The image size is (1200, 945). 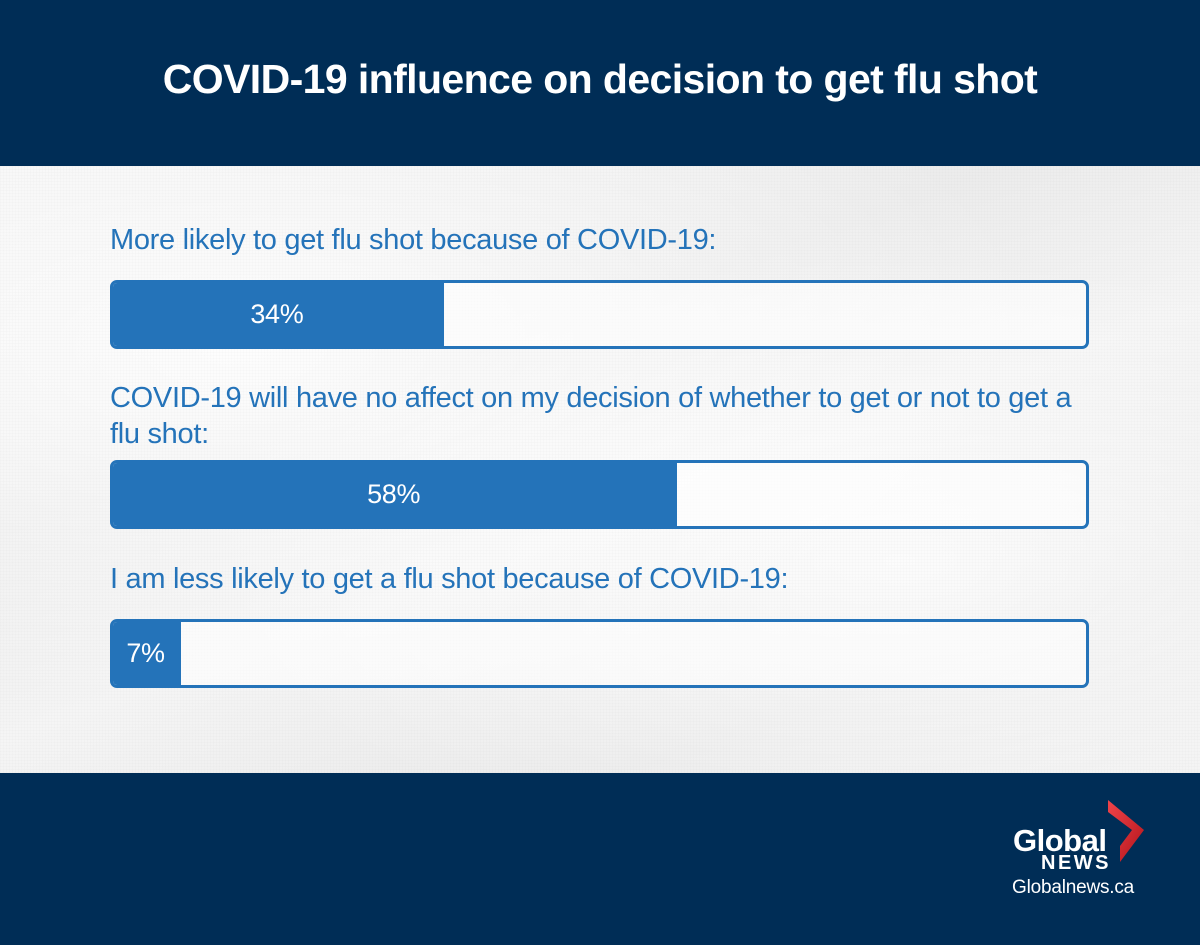 I want to click on logo-url: Globalnews.ca, so click(x=1073, y=887).